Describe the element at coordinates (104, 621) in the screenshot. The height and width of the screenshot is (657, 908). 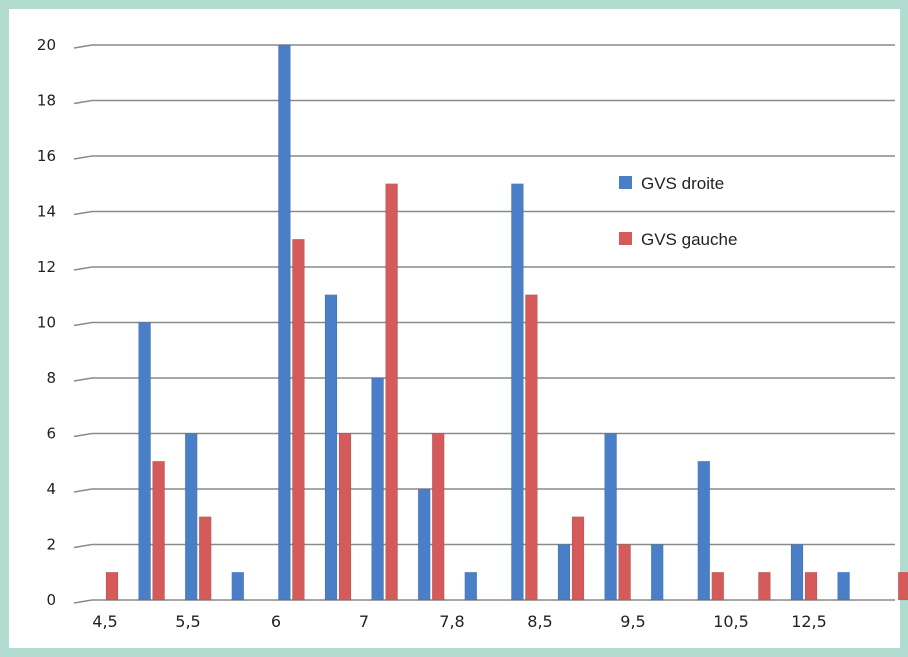
I see `x-tick-label: 4,5` at that location.